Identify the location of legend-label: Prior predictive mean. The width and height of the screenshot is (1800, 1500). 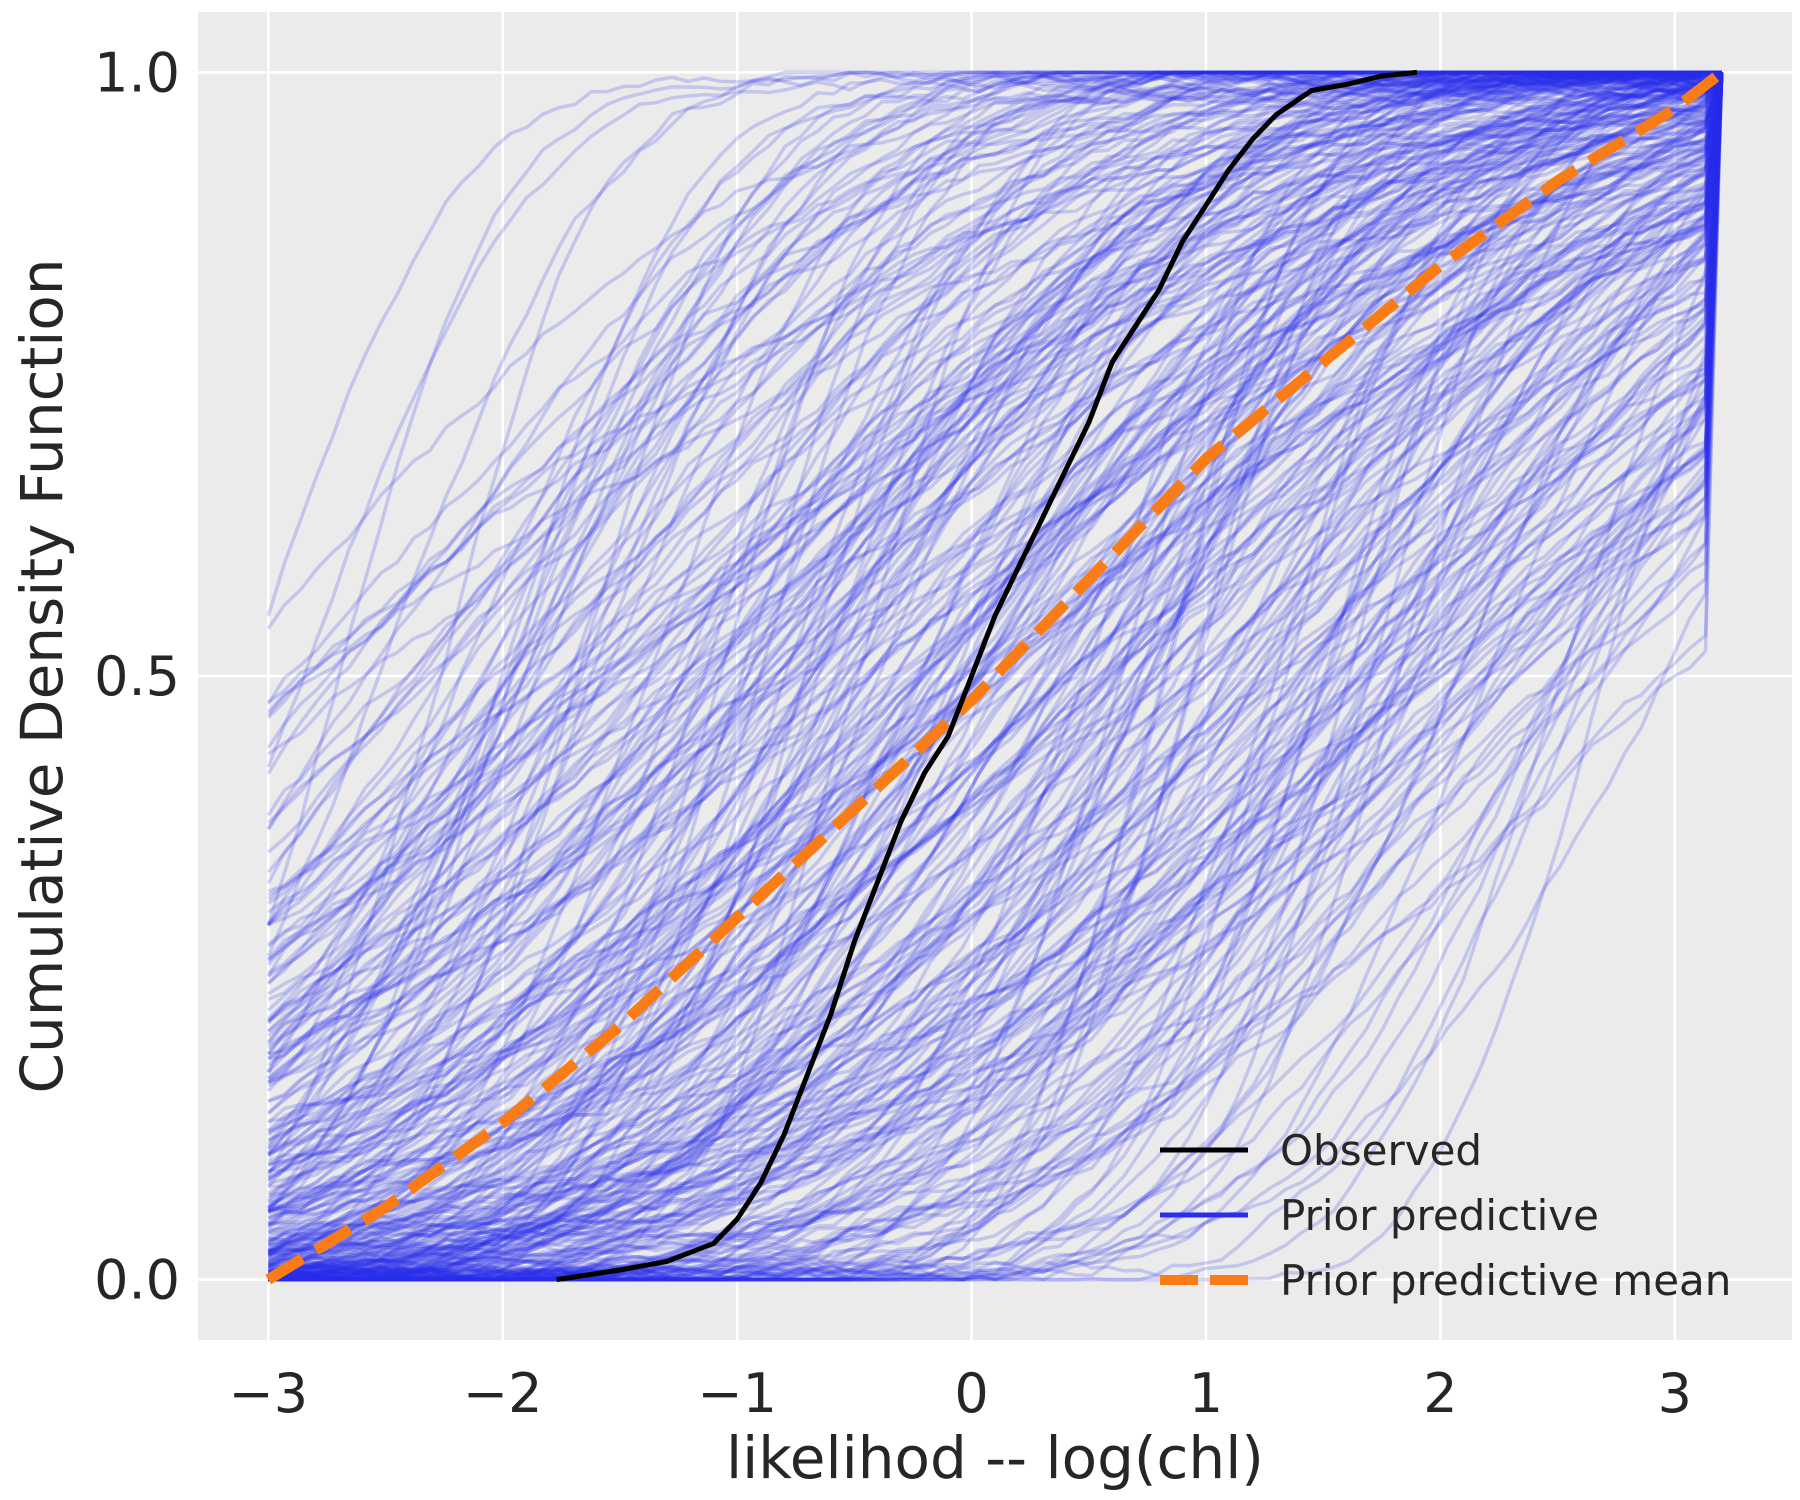
(1505, 1280).